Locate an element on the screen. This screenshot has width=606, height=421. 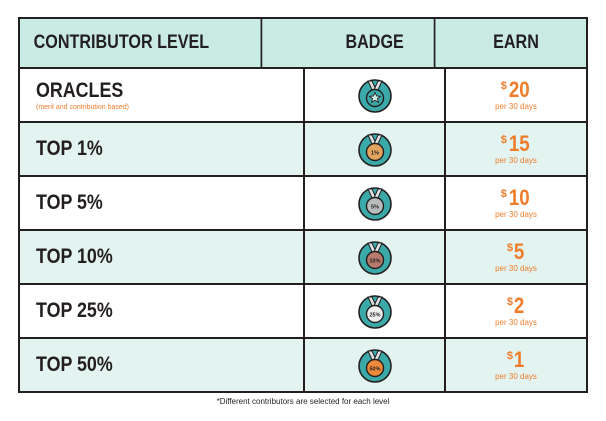
amount: 10 is located at coordinates (519, 197).